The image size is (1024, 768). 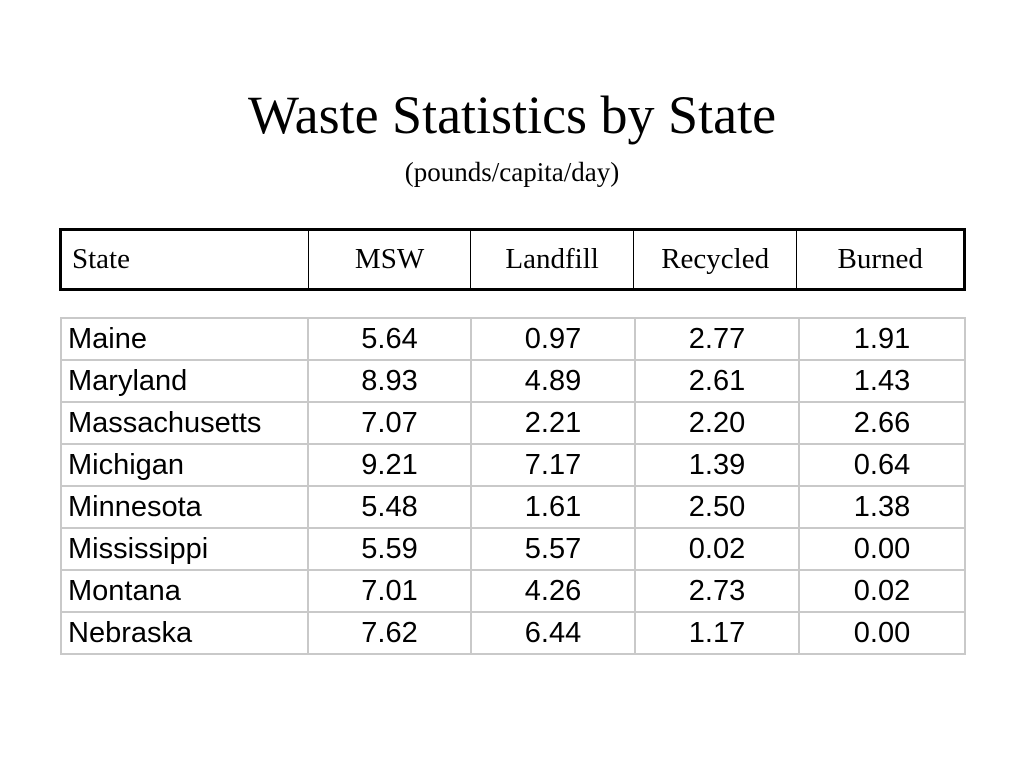 What do you see at coordinates (184, 423) in the screenshot?
I see `cell-state: Massachusetts` at bounding box center [184, 423].